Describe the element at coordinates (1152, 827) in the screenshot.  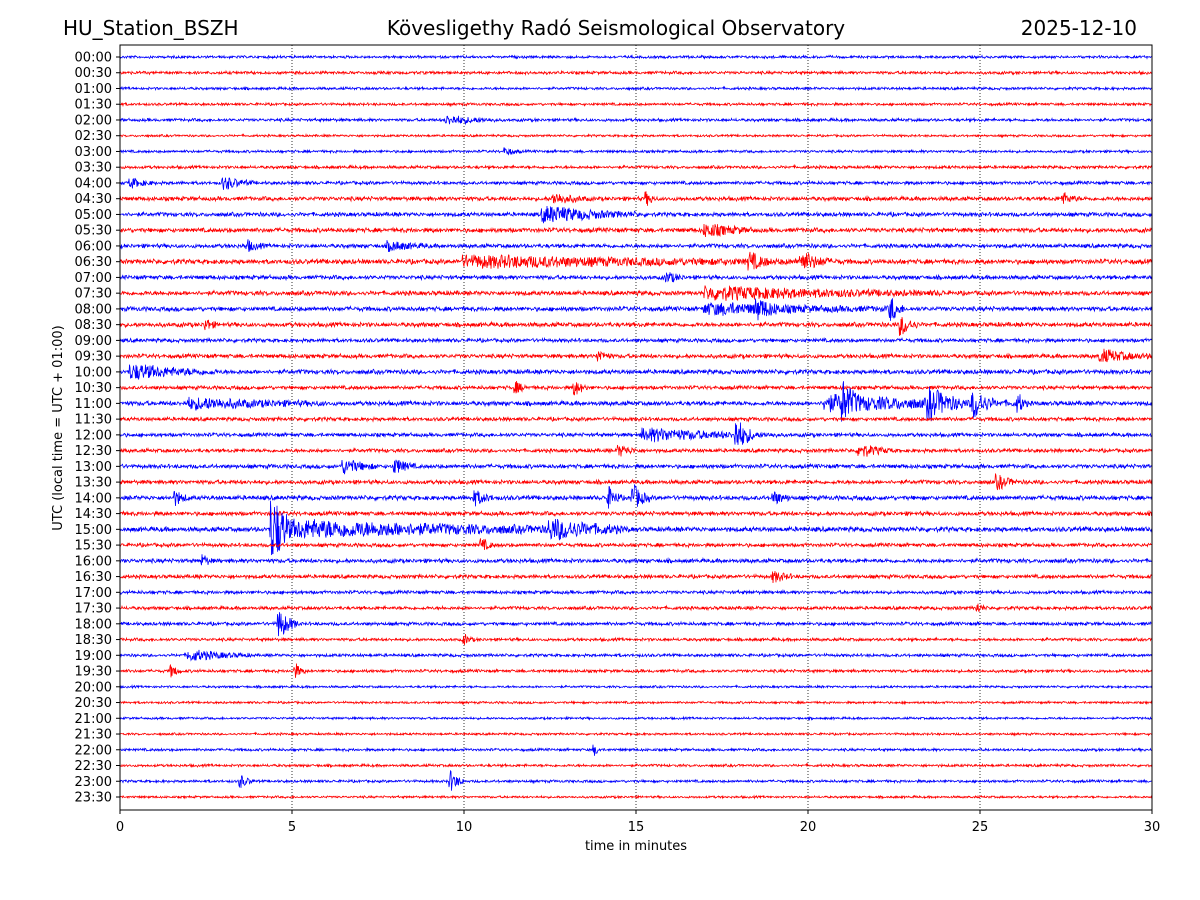
I see `x-tick-label: 30` at that location.